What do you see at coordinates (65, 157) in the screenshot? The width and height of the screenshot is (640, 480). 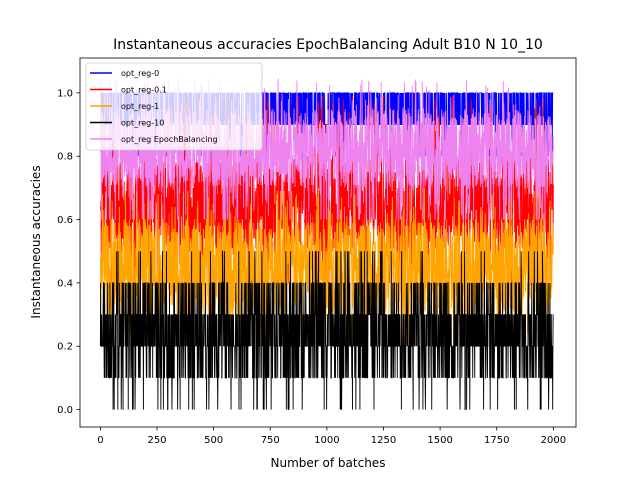 I see `y-tick-label: 0.8` at bounding box center [65, 157].